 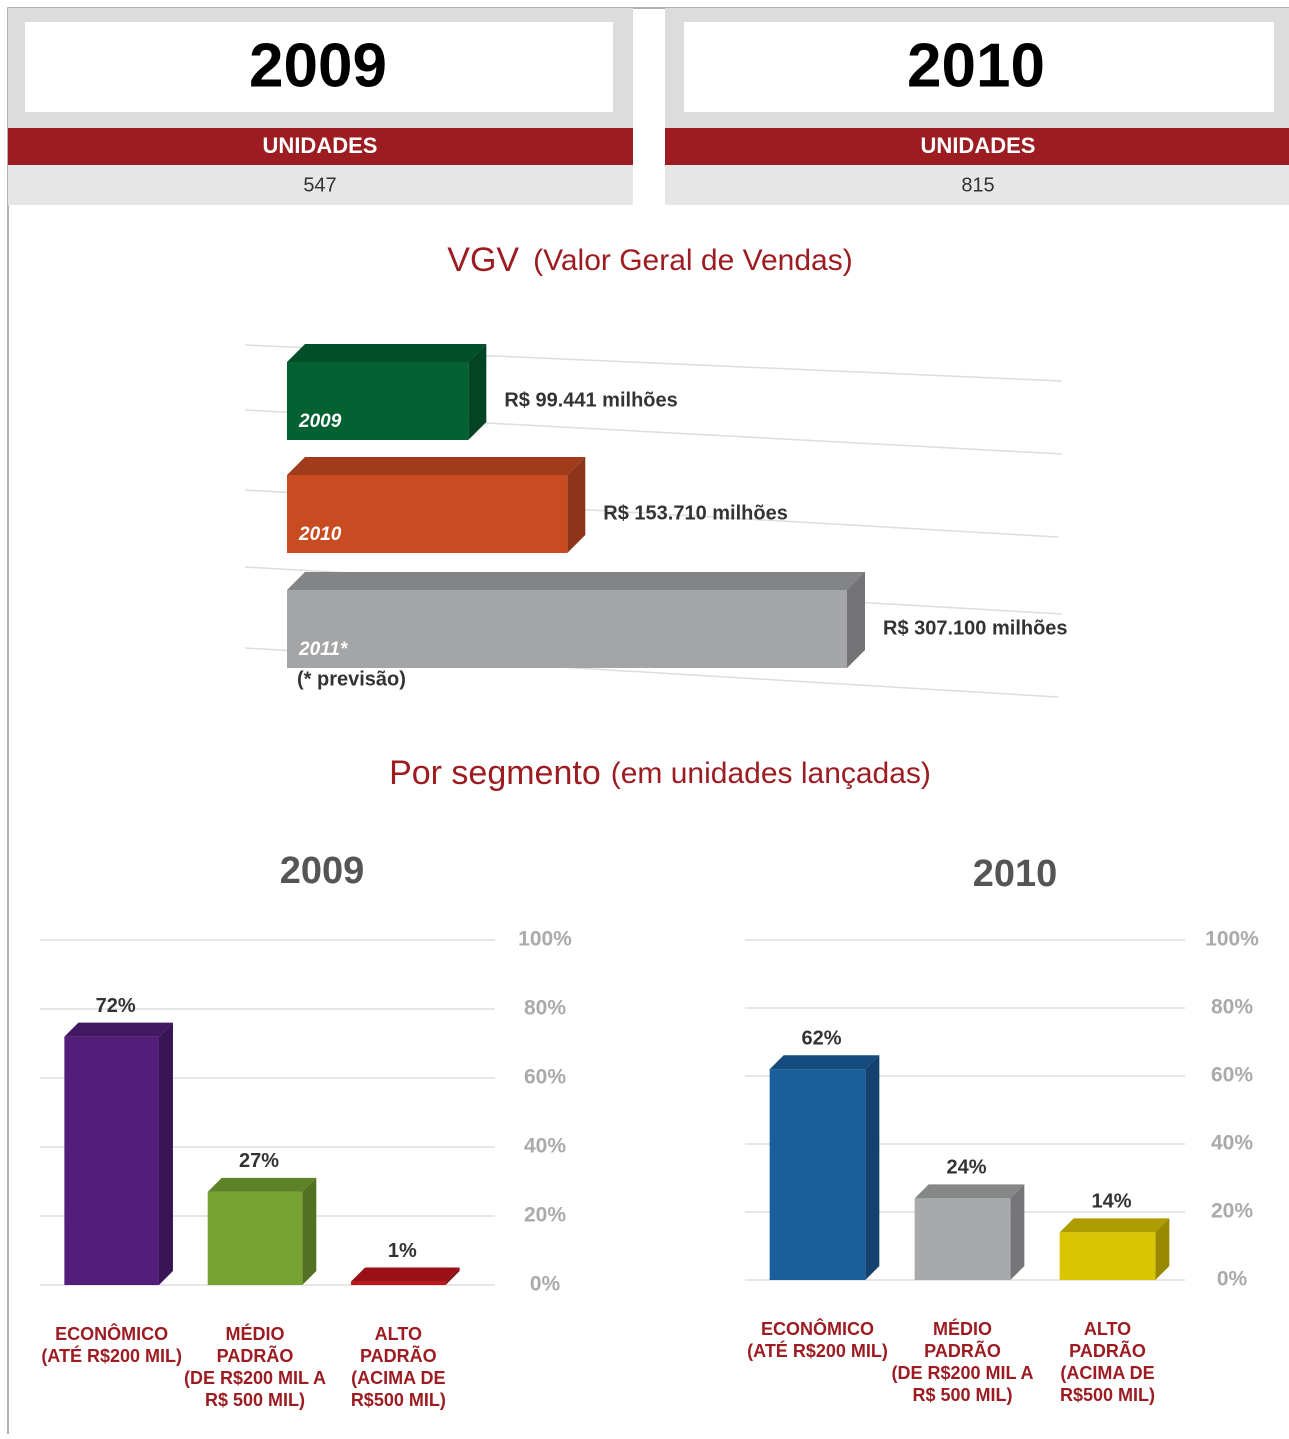 What do you see at coordinates (966, 1168) in the screenshot?
I see `value-label: 24%` at bounding box center [966, 1168].